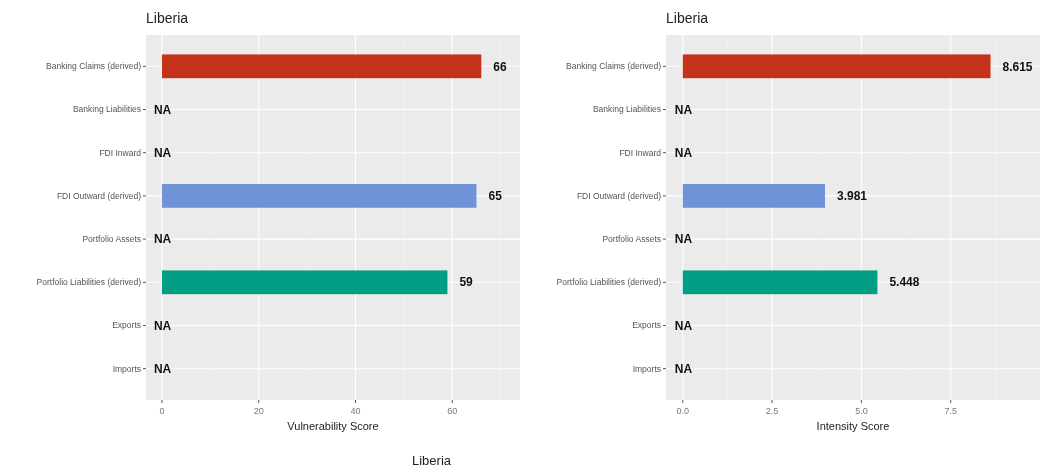 This screenshot has height=471, width=1043. What do you see at coordinates (355, 411) in the screenshot?
I see `x-tick-label: 40` at bounding box center [355, 411].